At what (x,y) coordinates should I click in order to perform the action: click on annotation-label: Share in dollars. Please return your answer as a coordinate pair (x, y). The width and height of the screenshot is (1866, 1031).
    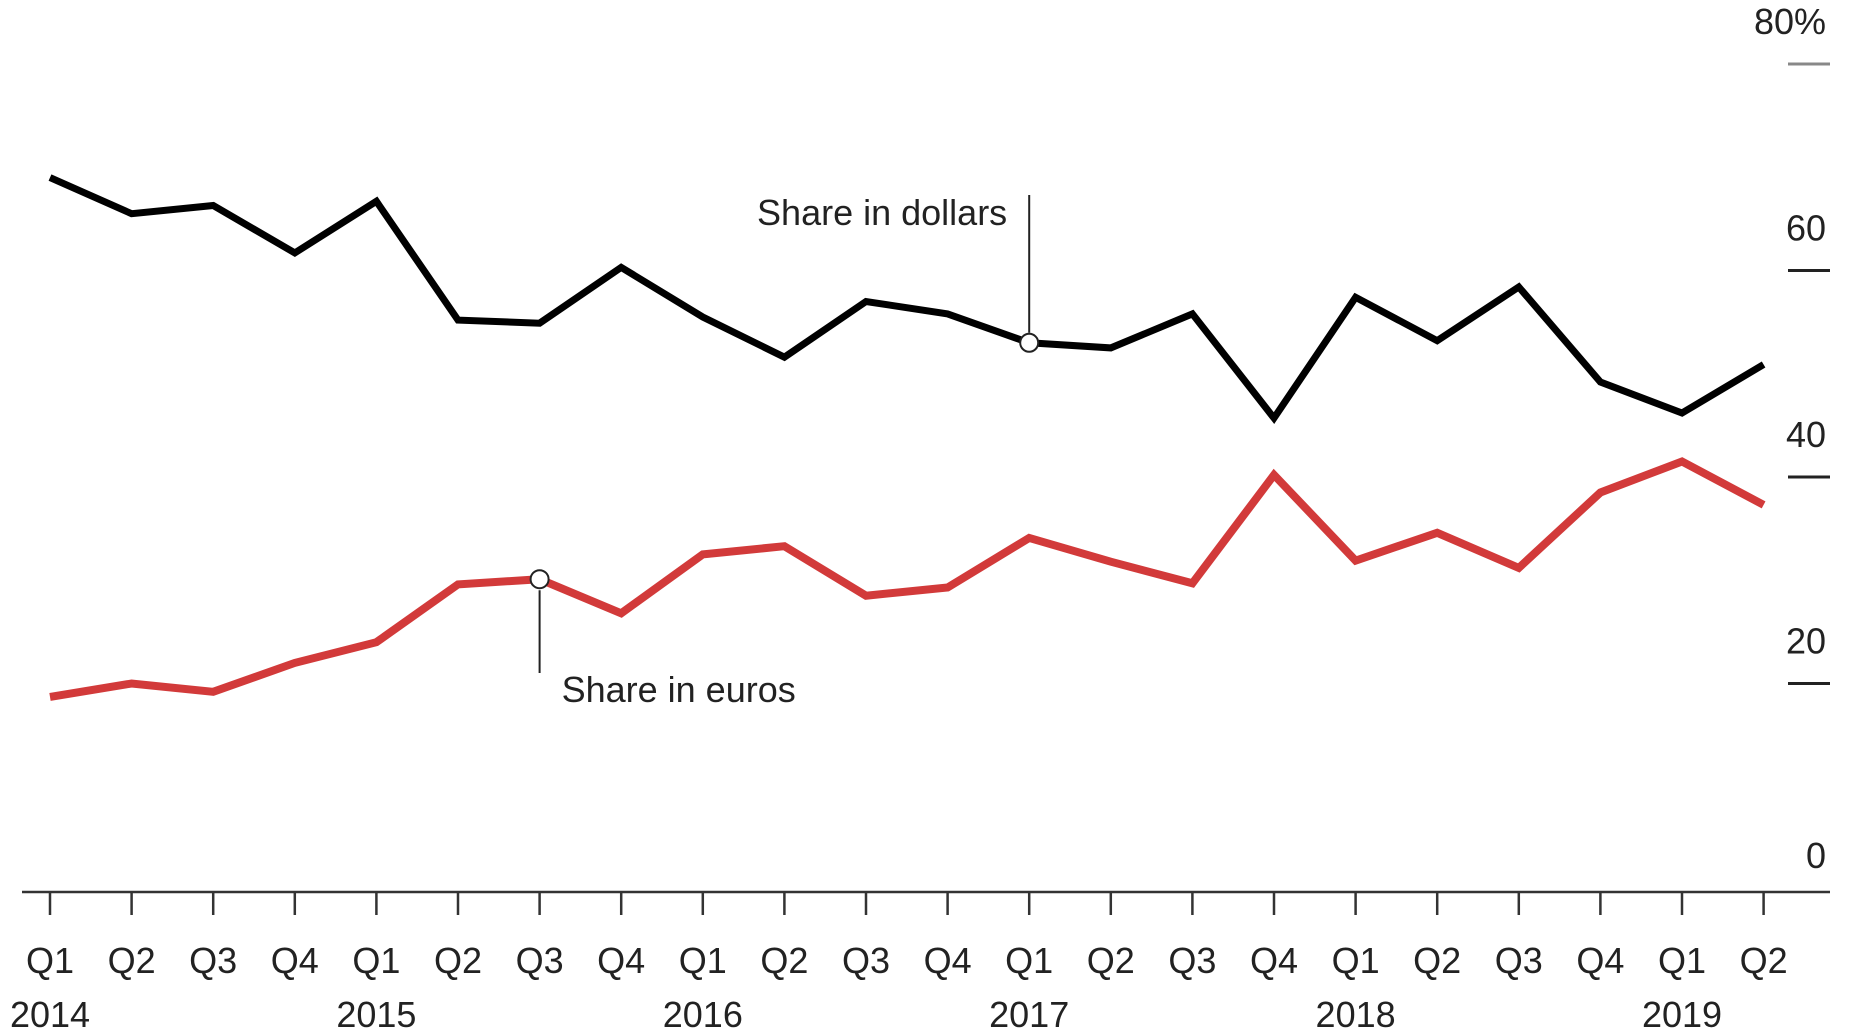
    Looking at the image, I should click on (882, 212).